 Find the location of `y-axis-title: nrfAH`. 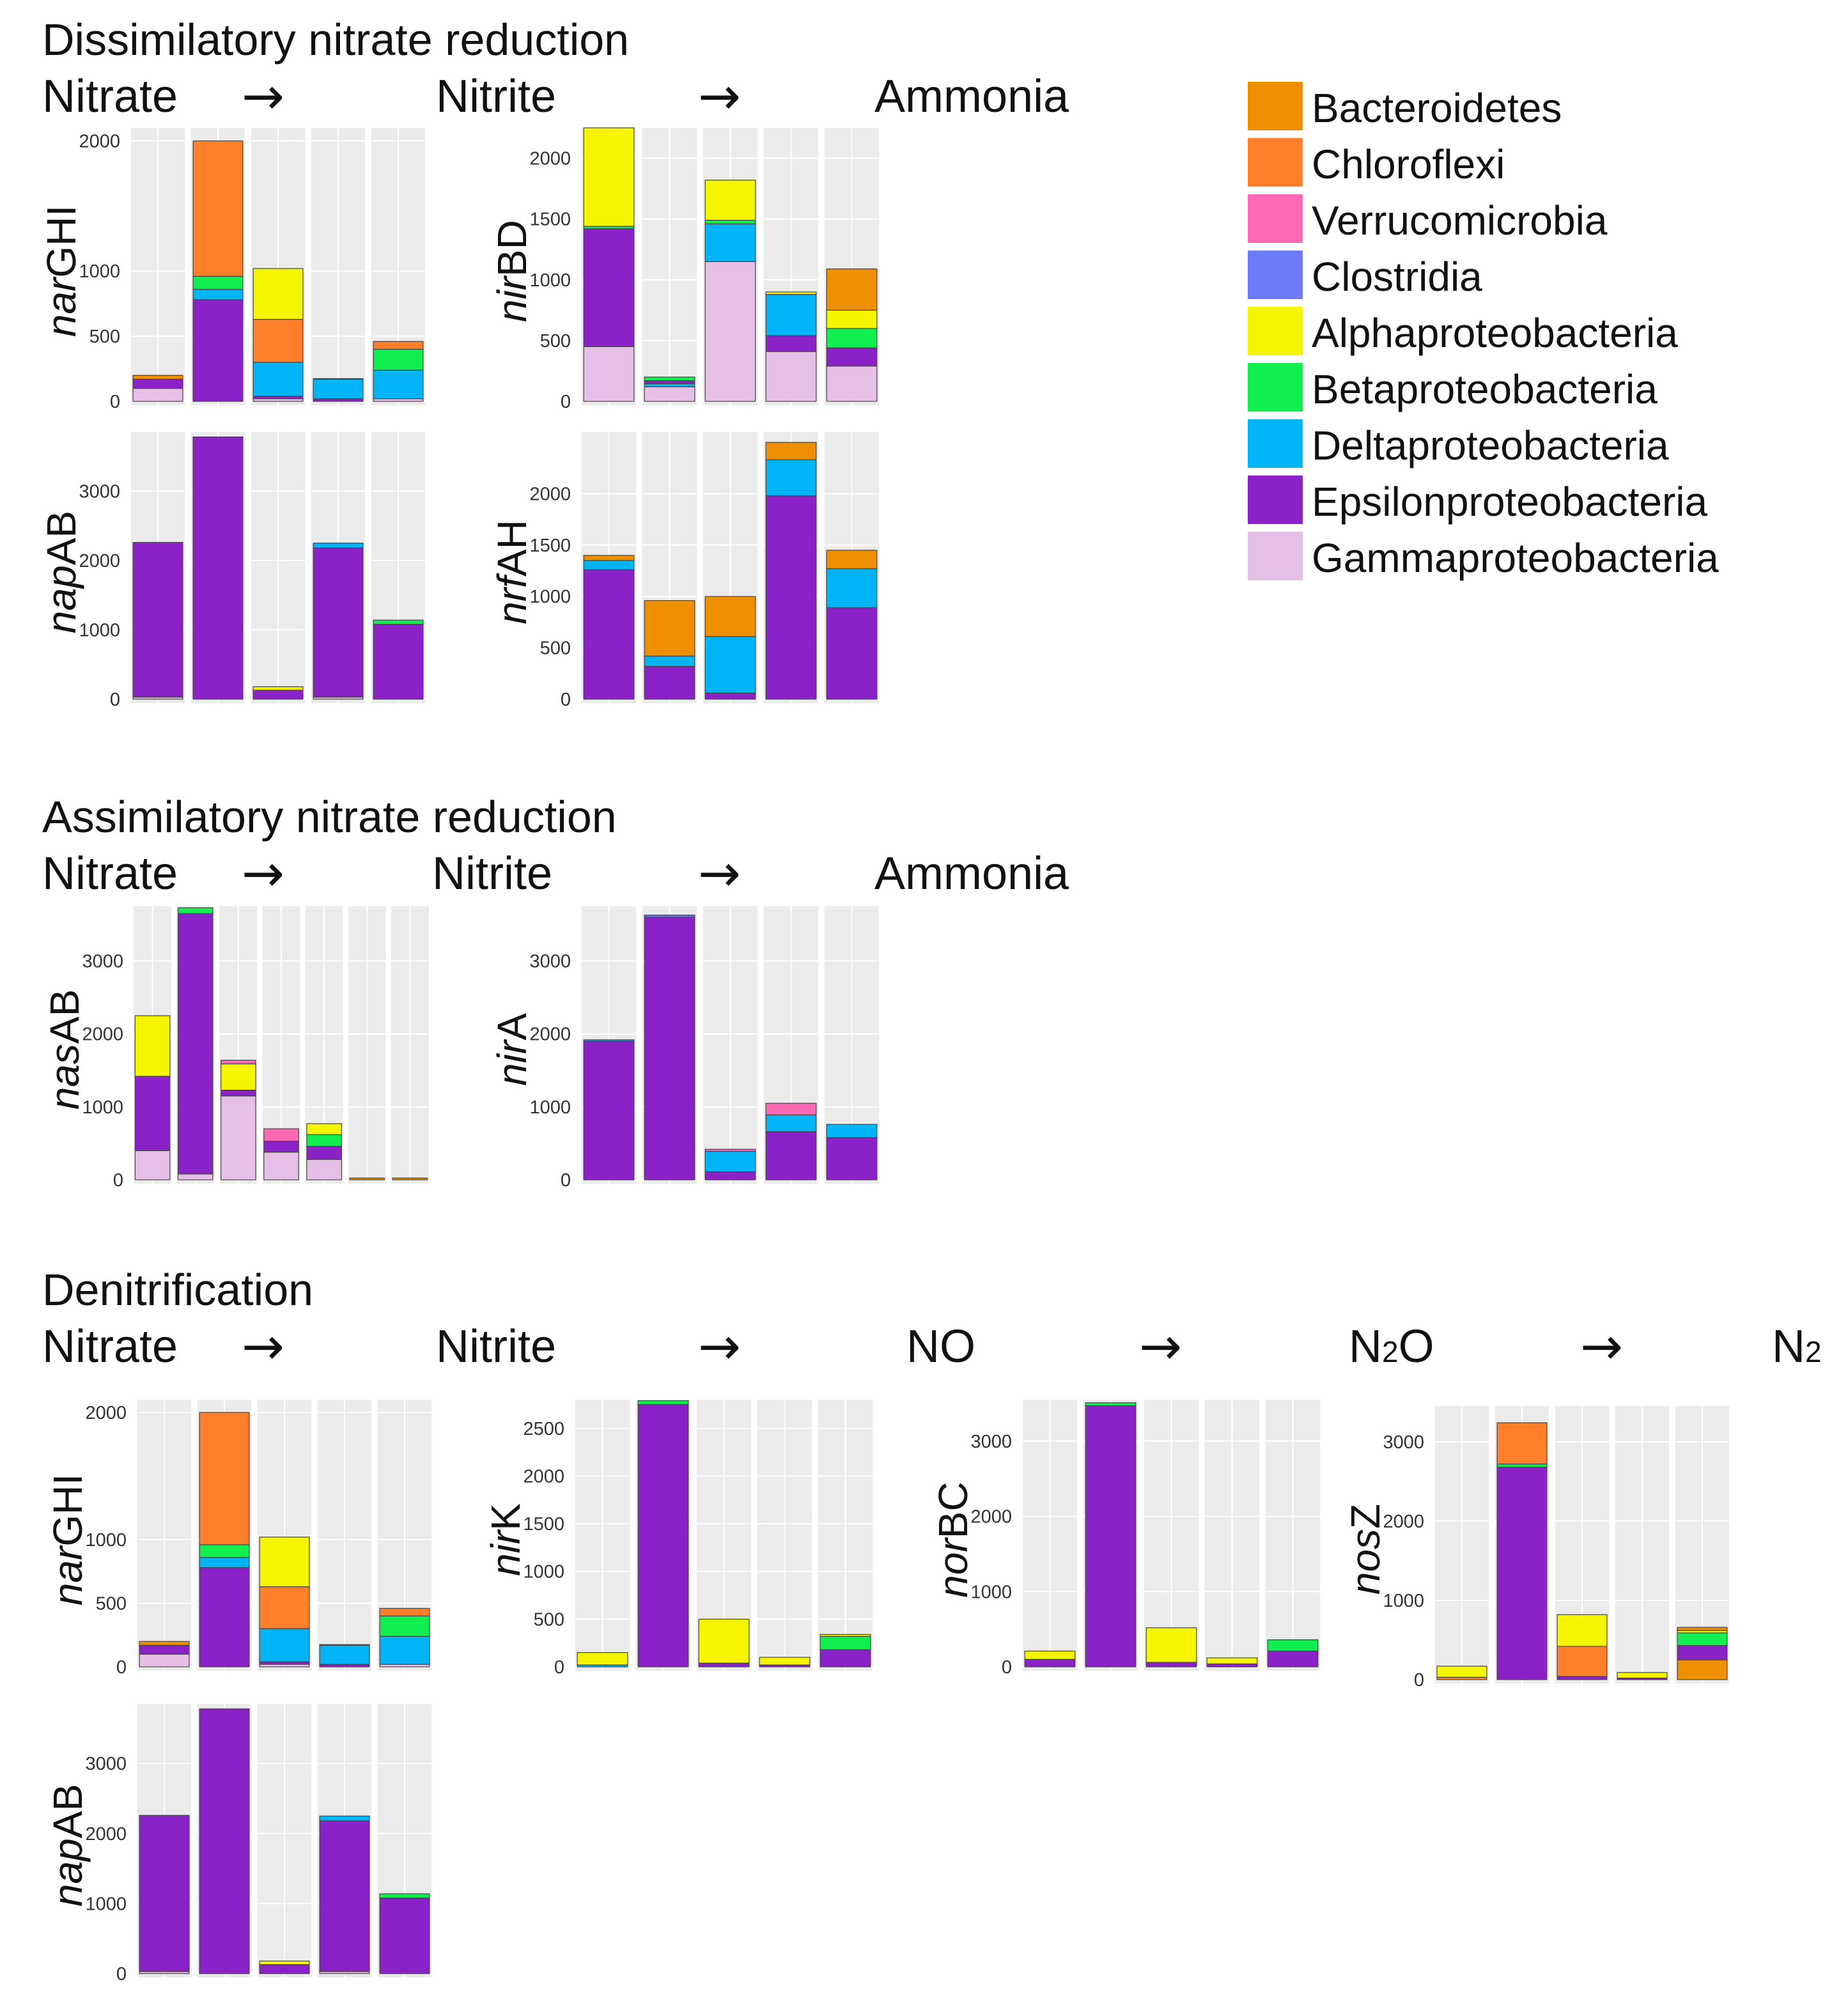

y-axis-title: nrfAH is located at coordinates (512, 572).